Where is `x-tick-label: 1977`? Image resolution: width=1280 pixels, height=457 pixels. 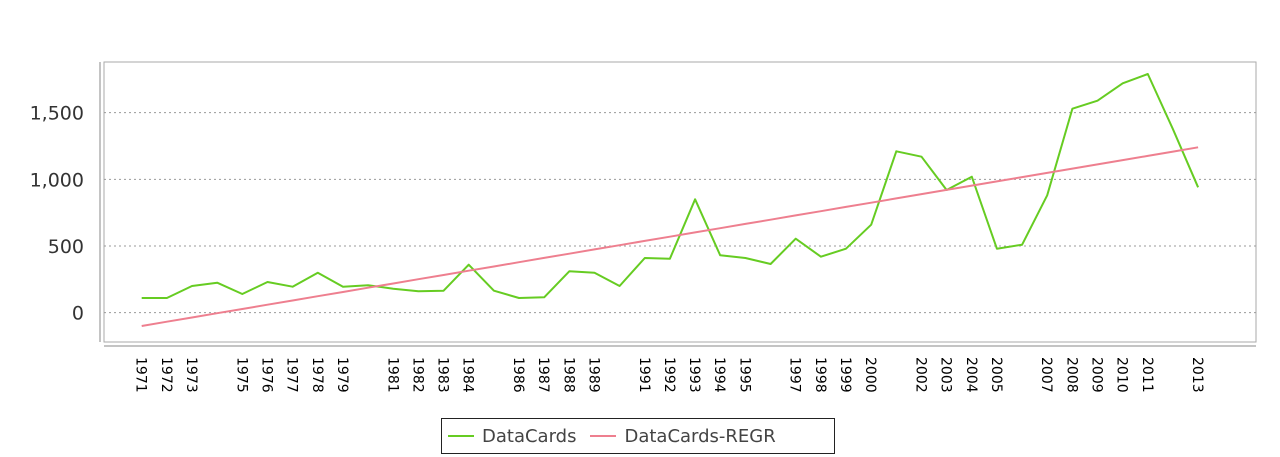 x-tick-label: 1977 is located at coordinates (292, 375).